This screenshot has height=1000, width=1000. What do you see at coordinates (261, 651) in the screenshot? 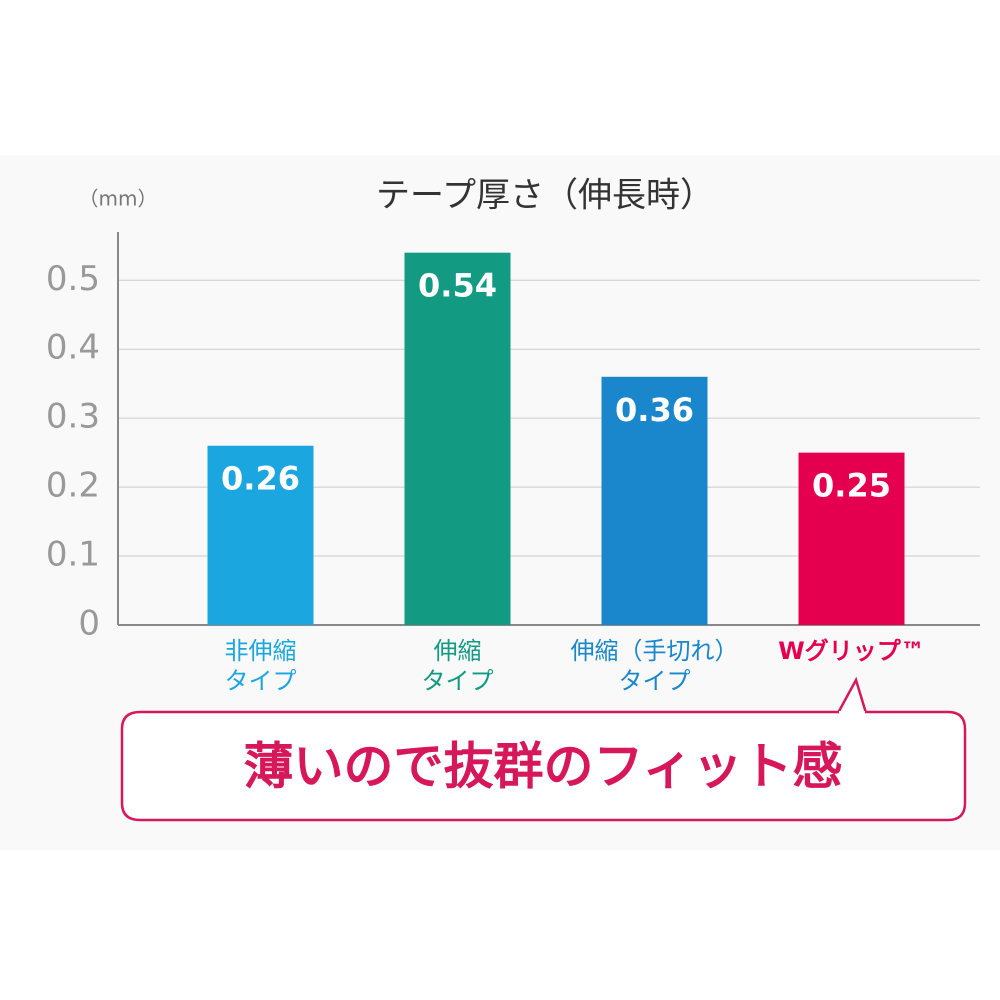
I see `x-tick-label: 非伸縮` at bounding box center [261, 651].